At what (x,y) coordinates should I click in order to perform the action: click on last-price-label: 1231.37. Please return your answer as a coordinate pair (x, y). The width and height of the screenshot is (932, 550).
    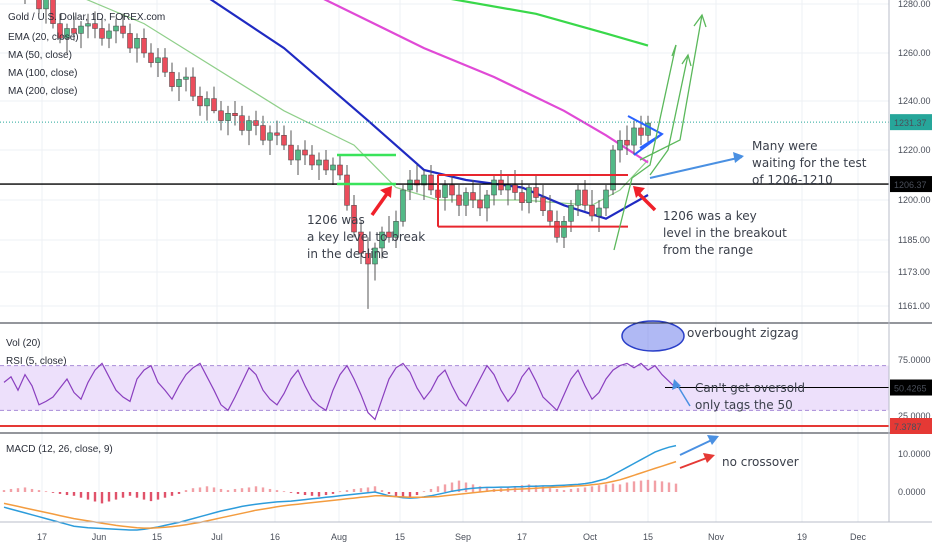
    Looking at the image, I should click on (910, 123).